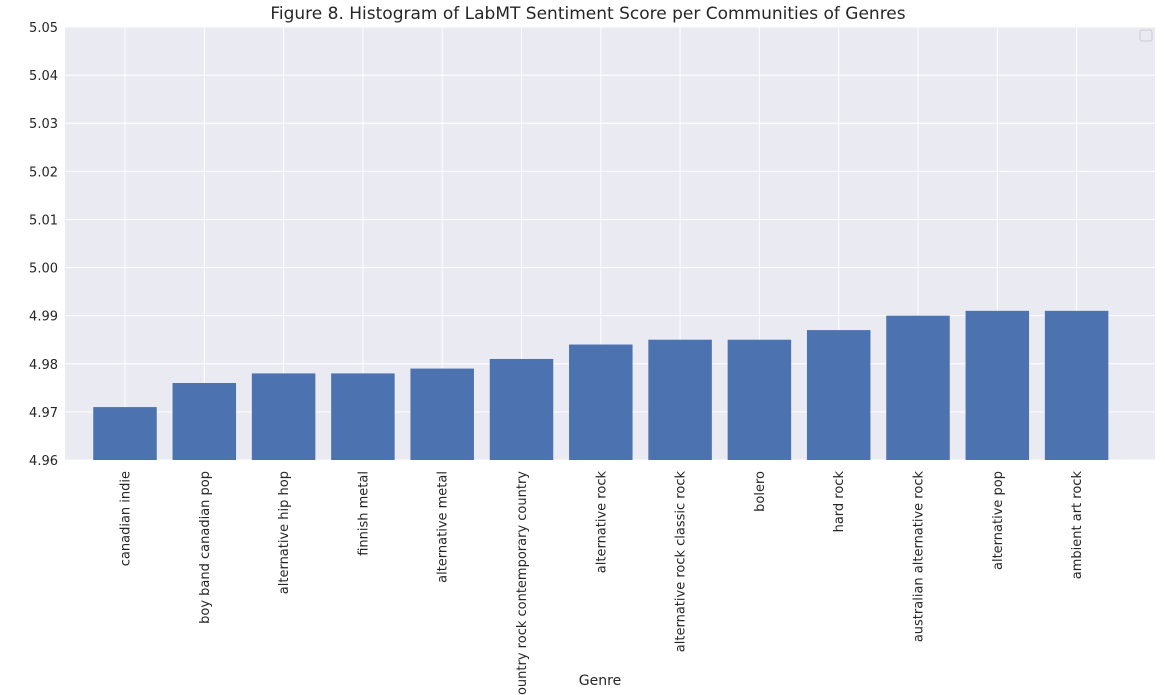 The height and width of the screenshot is (695, 1165). What do you see at coordinates (1146, 35) in the screenshot?
I see `legend` at bounding box center [1146, 35].